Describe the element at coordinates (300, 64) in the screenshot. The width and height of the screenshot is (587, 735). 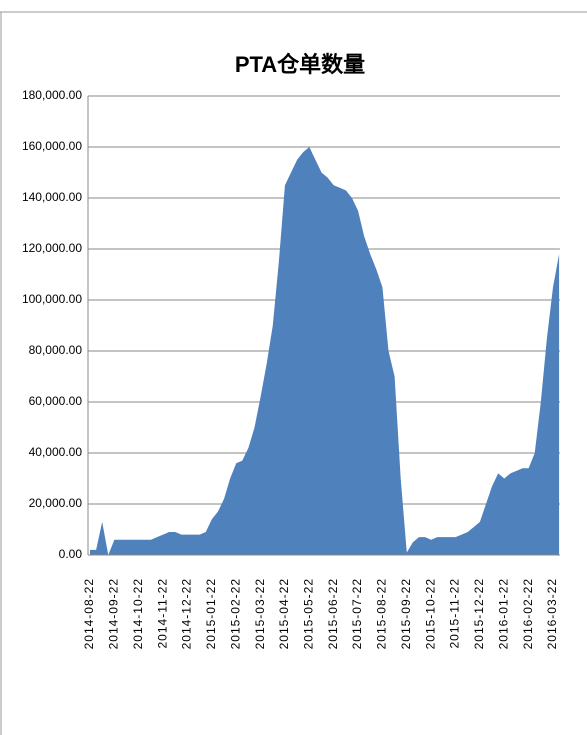
I see `chart-title: PTA仓单数量` at that location.